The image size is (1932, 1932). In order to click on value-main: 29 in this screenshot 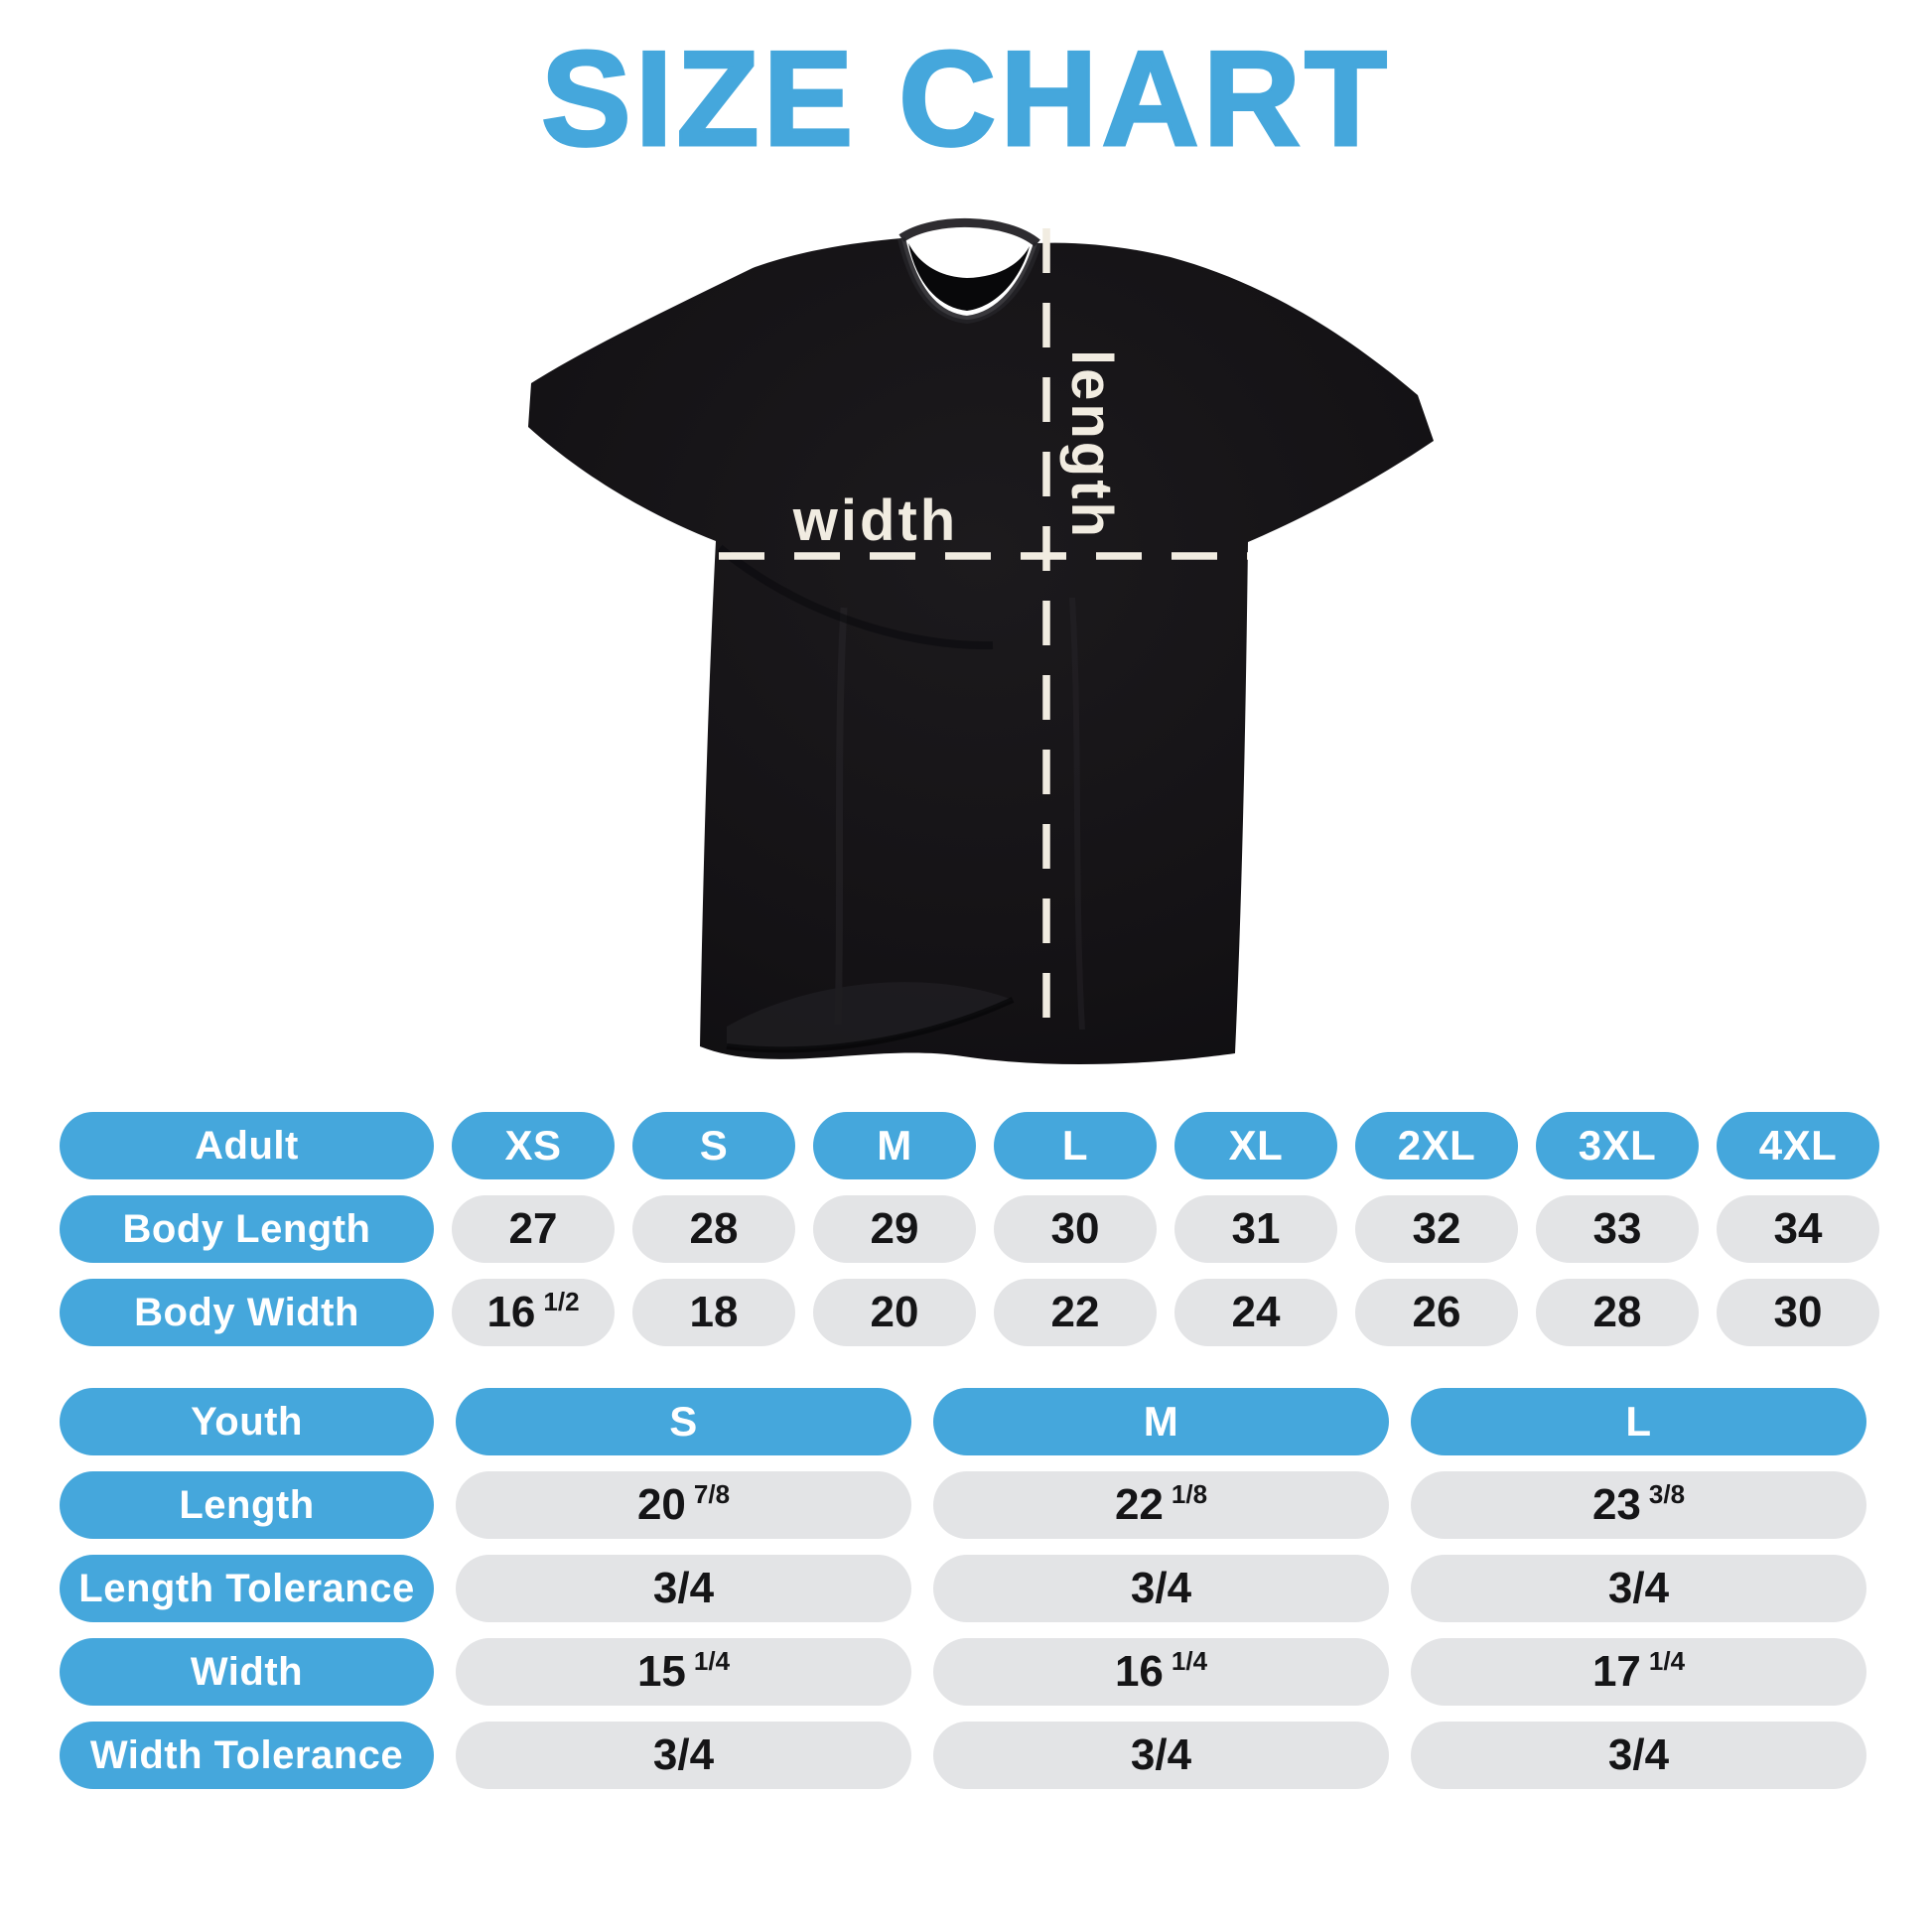, I will do `click(894, 1228)`.